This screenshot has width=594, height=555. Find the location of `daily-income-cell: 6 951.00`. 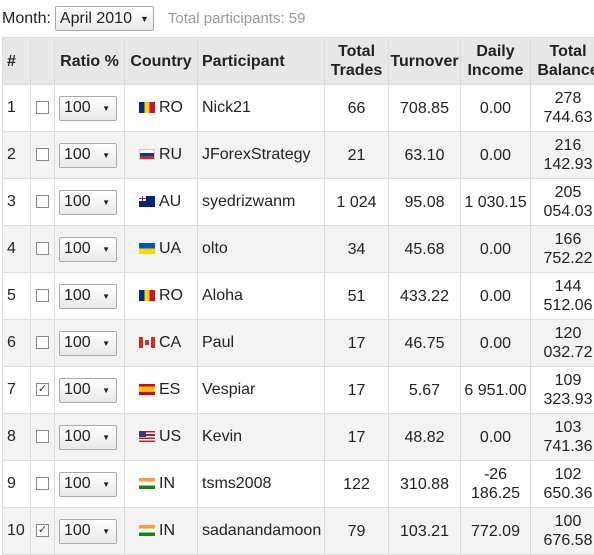

daily-income-cell: 6 951.00 is located at coordinates (496, 390).